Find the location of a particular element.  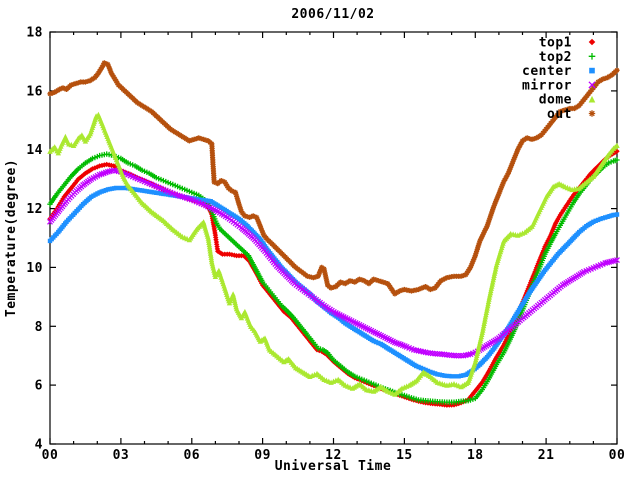

y-tick-label: 12 is located at coordinates (34, 209).